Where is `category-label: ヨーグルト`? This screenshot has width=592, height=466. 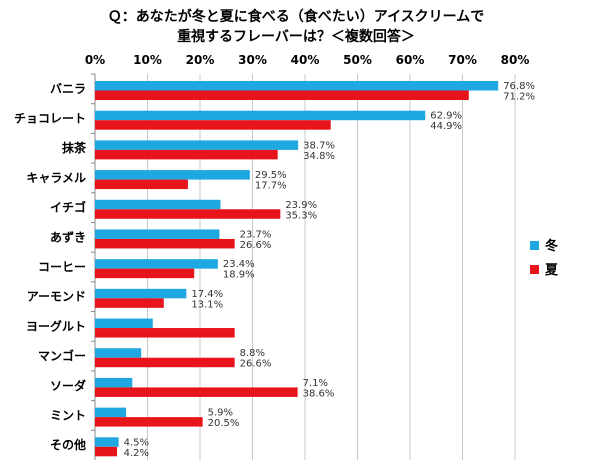 category-label: ヨーグルト is located at coordinates (56, 325).